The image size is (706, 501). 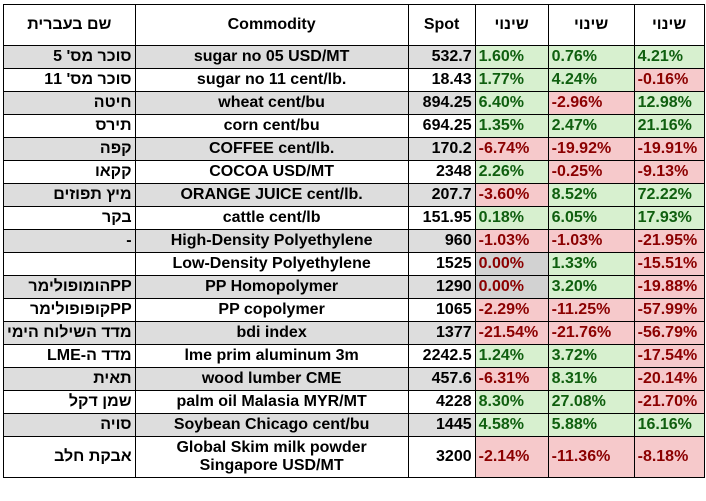 What do you see at coordinates (511, 149) in the screenshot?
I see `change-1-cell: -6.74%` at bounding box center [511, 149].